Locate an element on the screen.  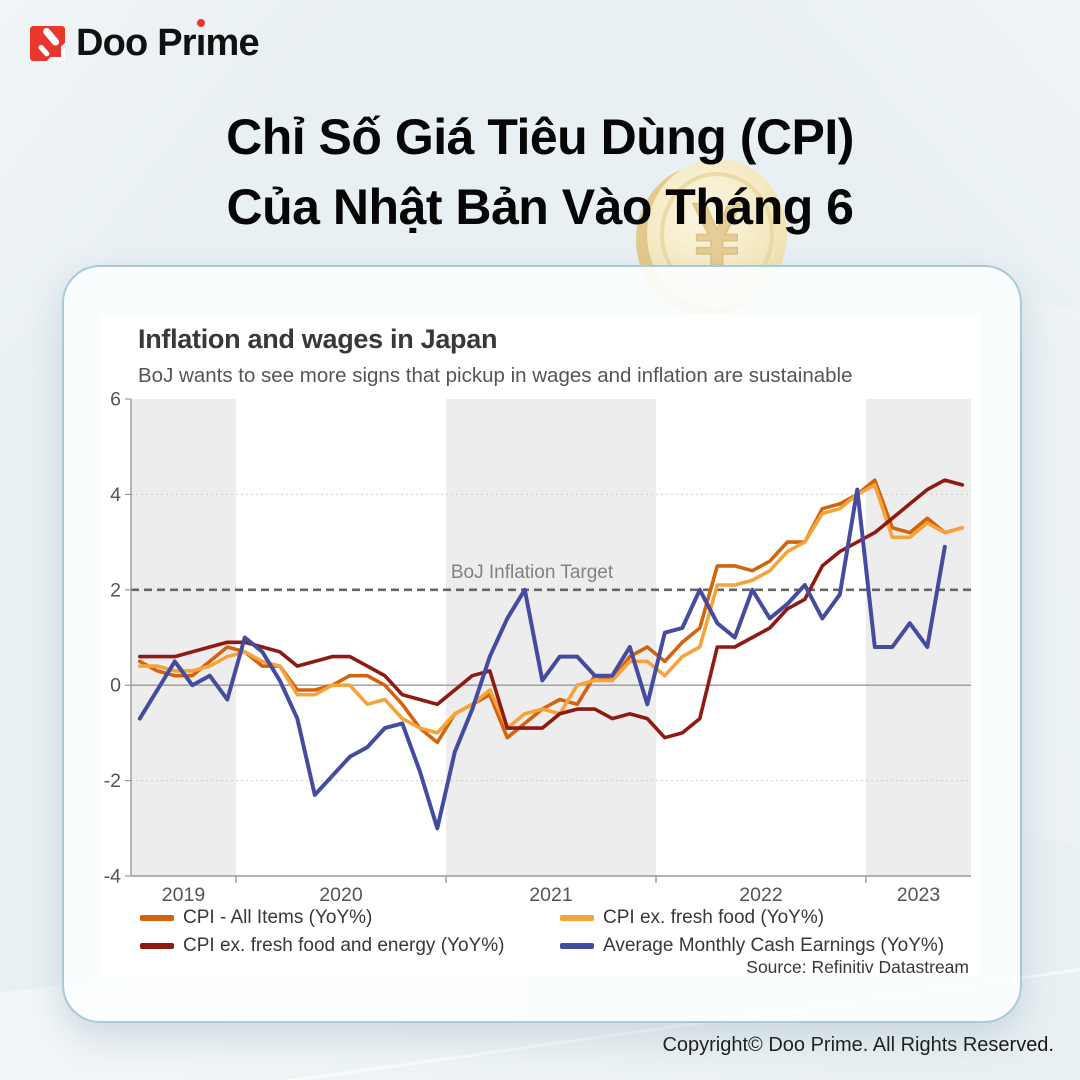
doo-prime-logo-icon is located at coordinates (47, 43).